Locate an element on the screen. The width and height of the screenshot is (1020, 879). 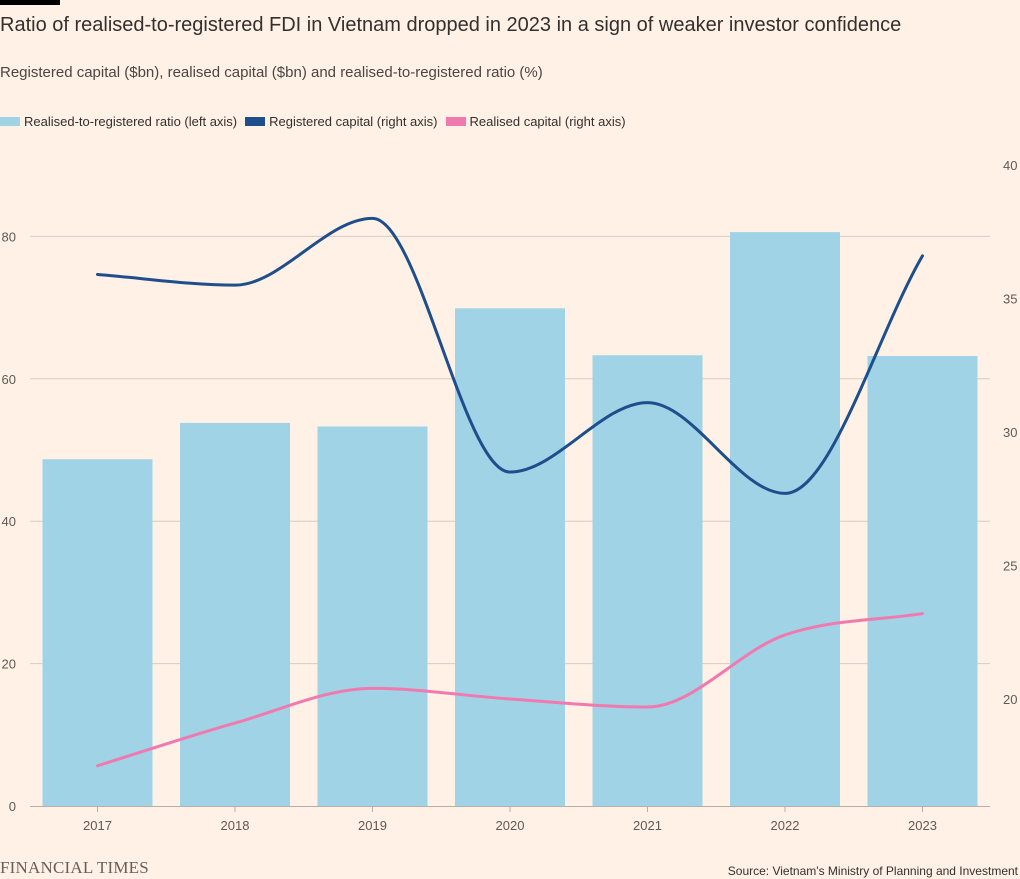
left-tick-40: 40 is located at coordinates (9, 521).